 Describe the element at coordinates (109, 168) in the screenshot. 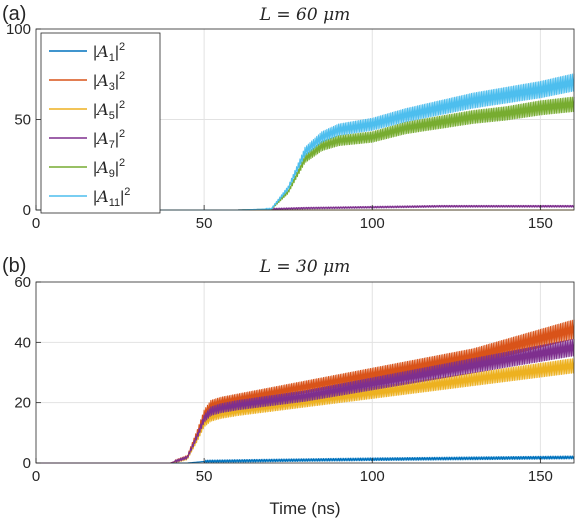

I see `legend-label-4: |A9|2` at that location.